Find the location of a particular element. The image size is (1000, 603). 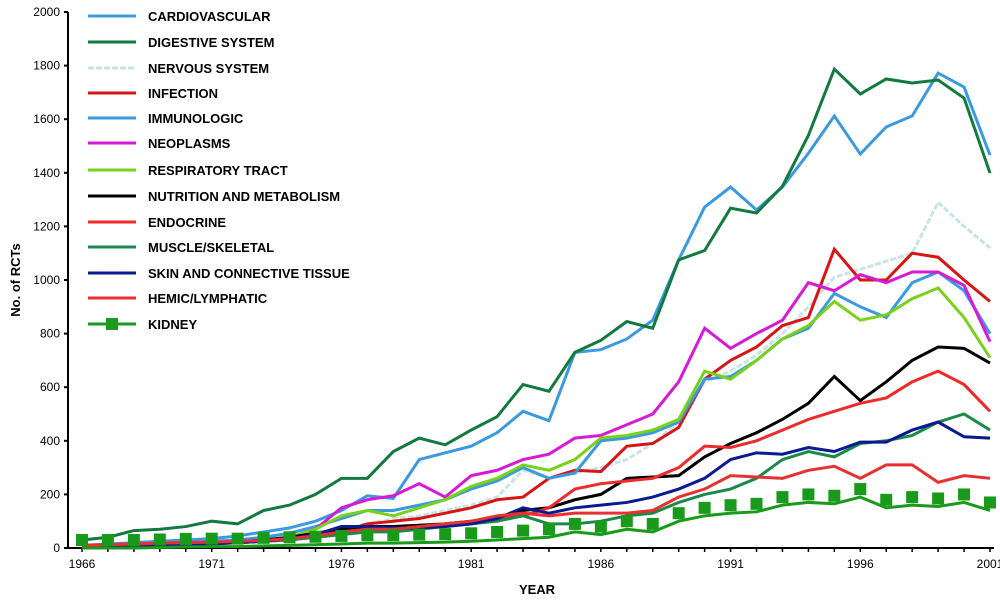

x-tick-label: 1981 is located at coordinates (471, 564).